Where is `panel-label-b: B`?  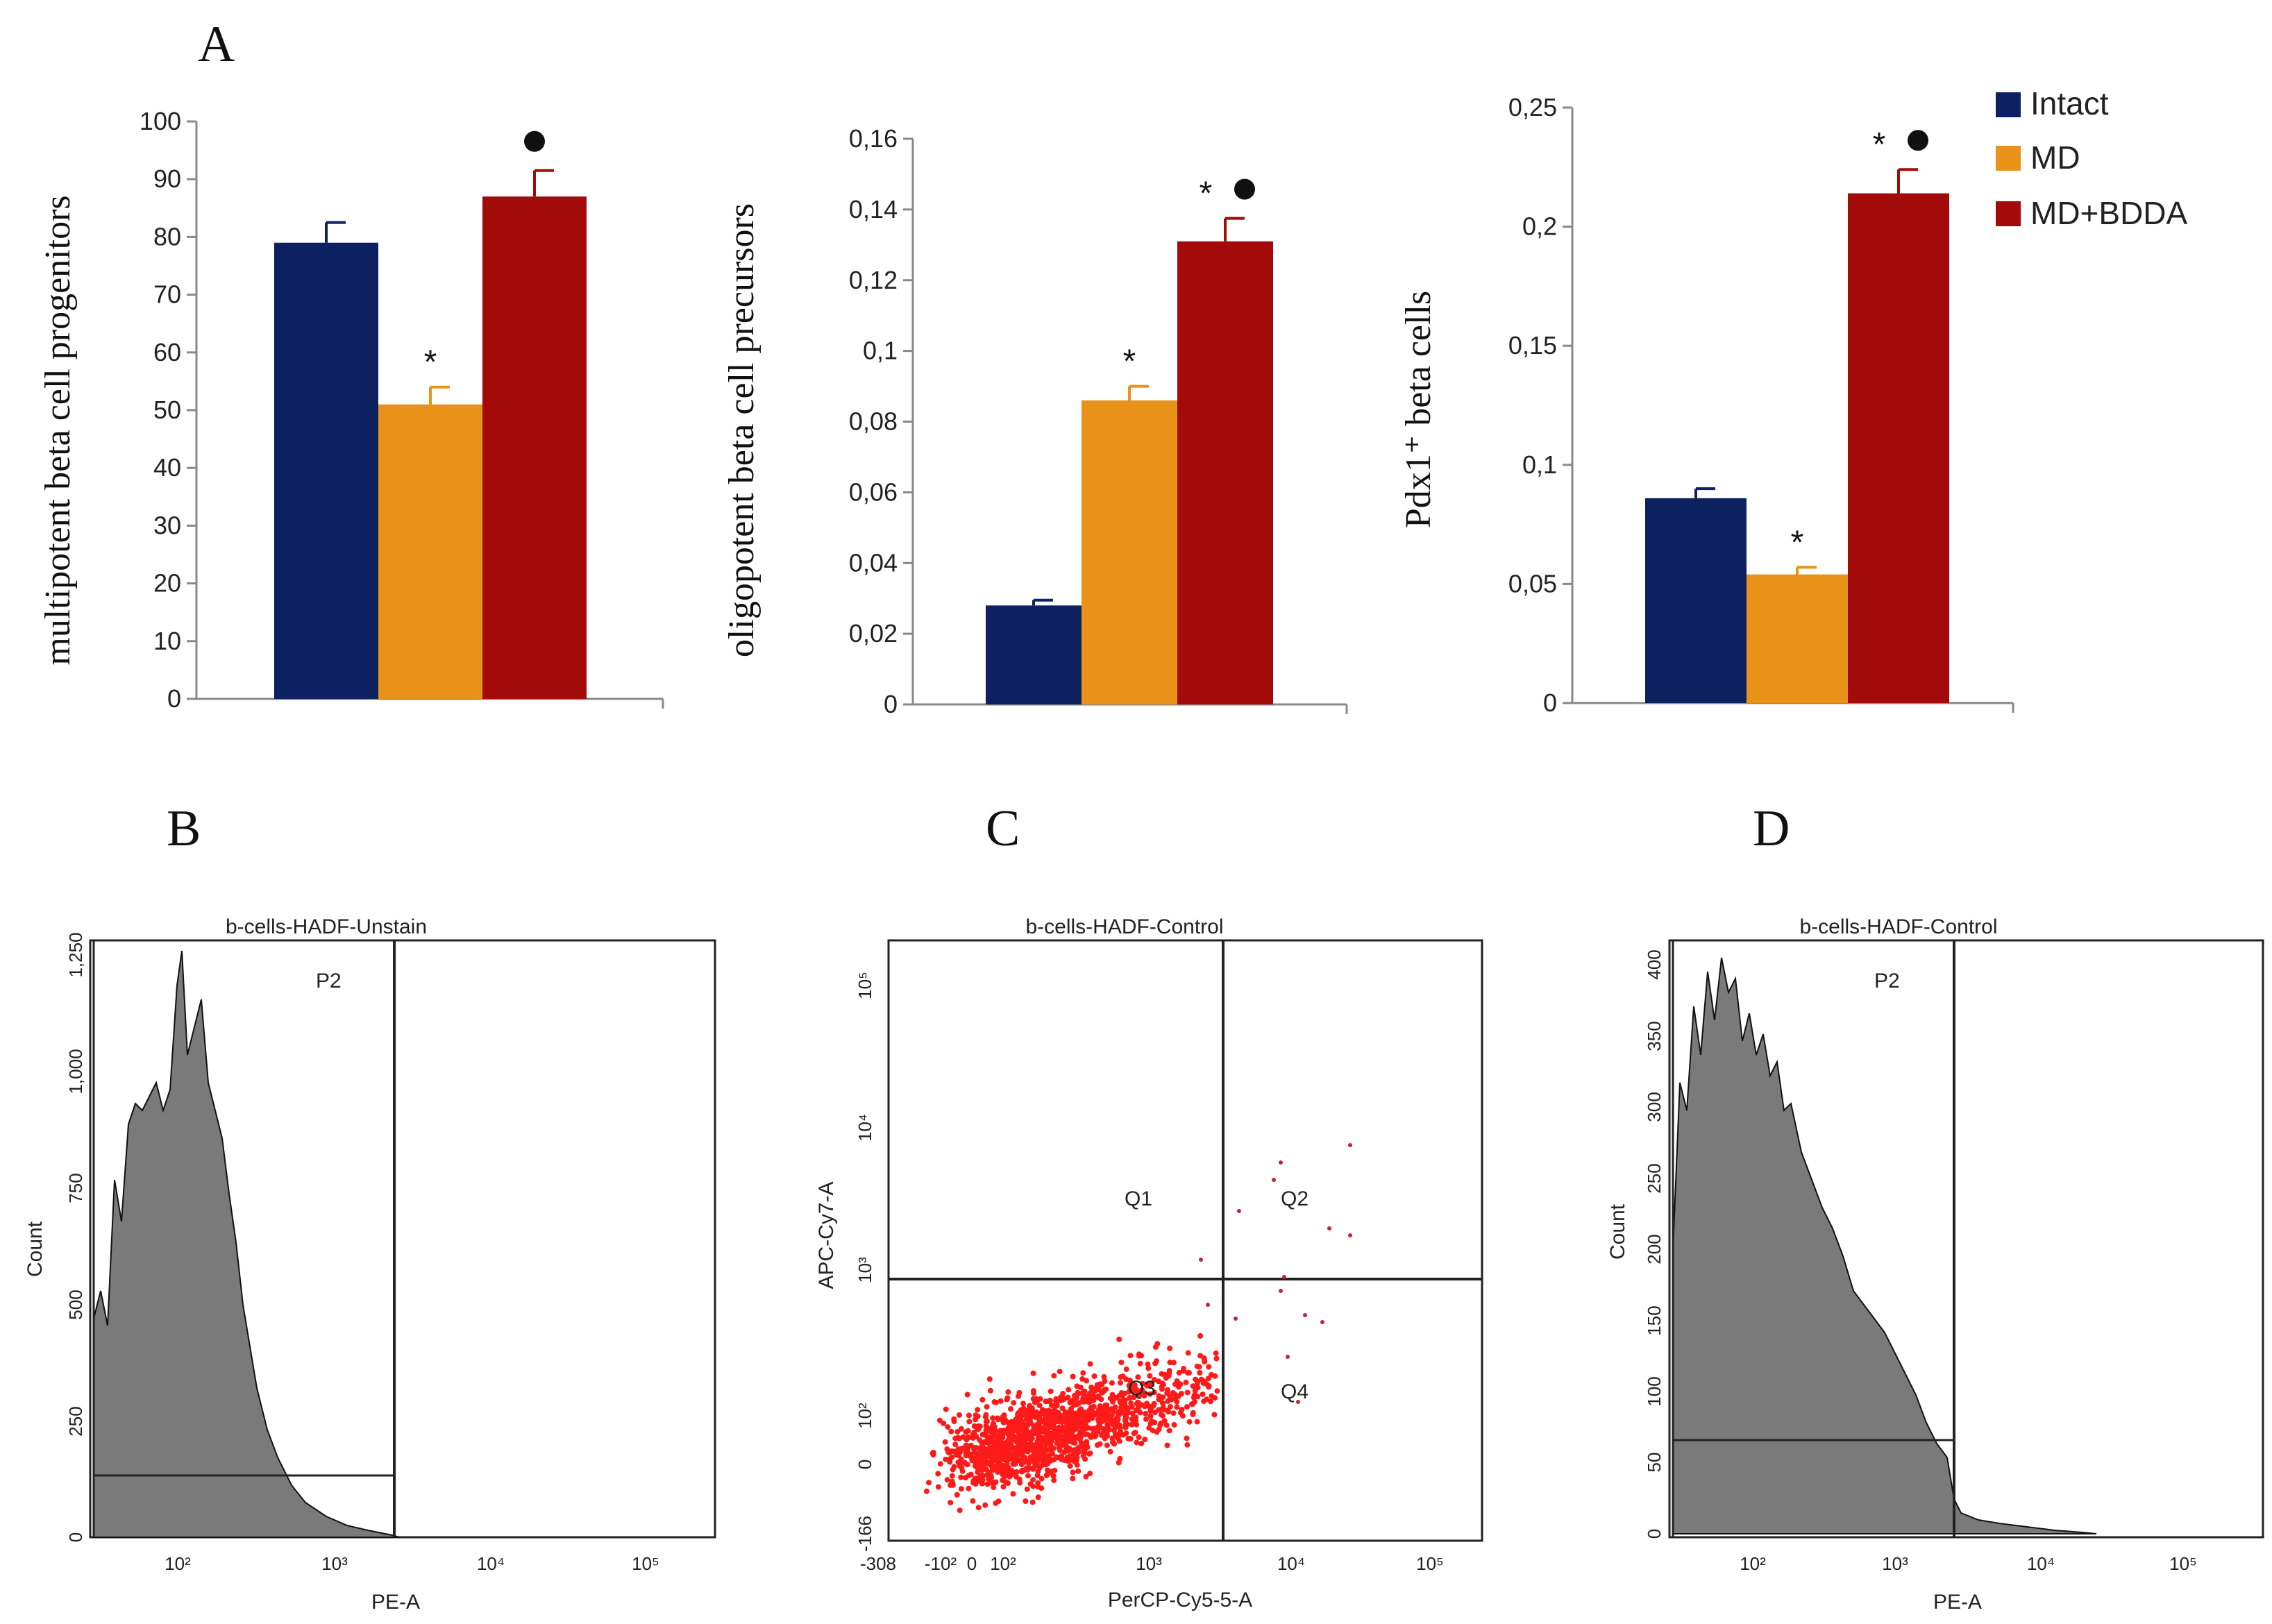 panel-label-b: B is located at coordinates (184, 829).